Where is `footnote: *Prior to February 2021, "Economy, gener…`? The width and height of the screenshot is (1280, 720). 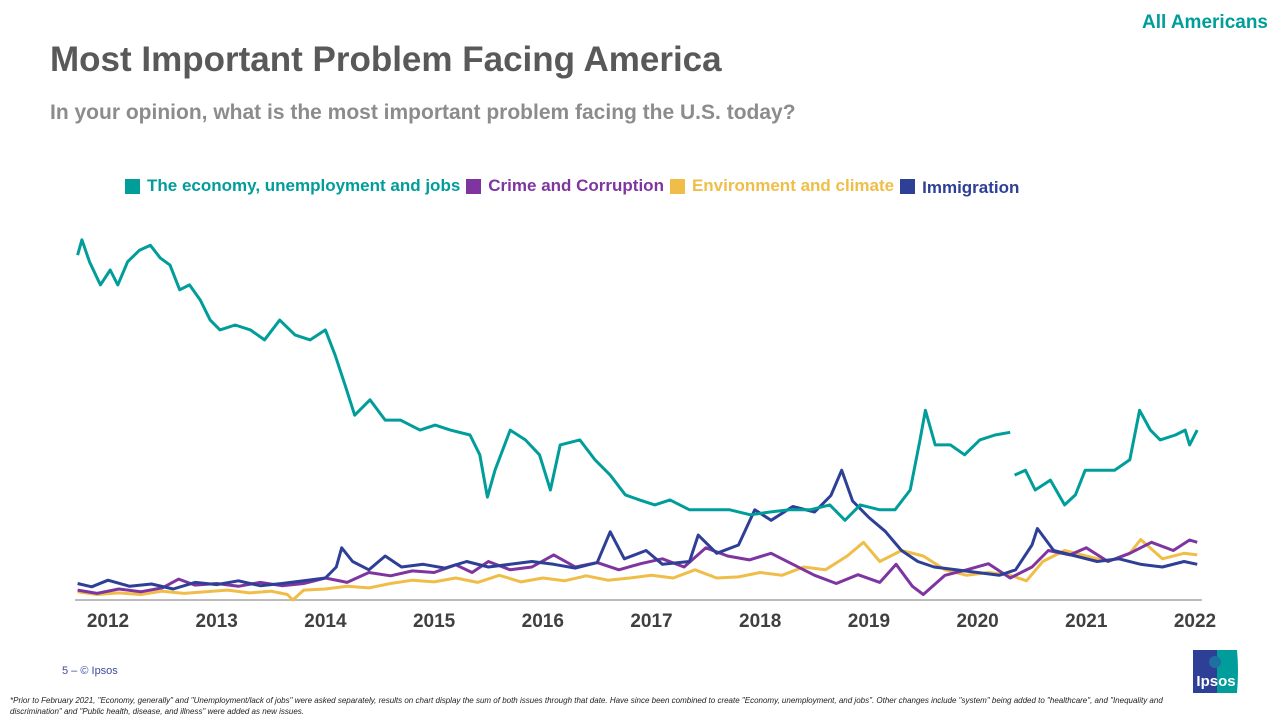
footnote: *Prior to February 2021, "Economy, gener… is located at coordinates (586, 706).